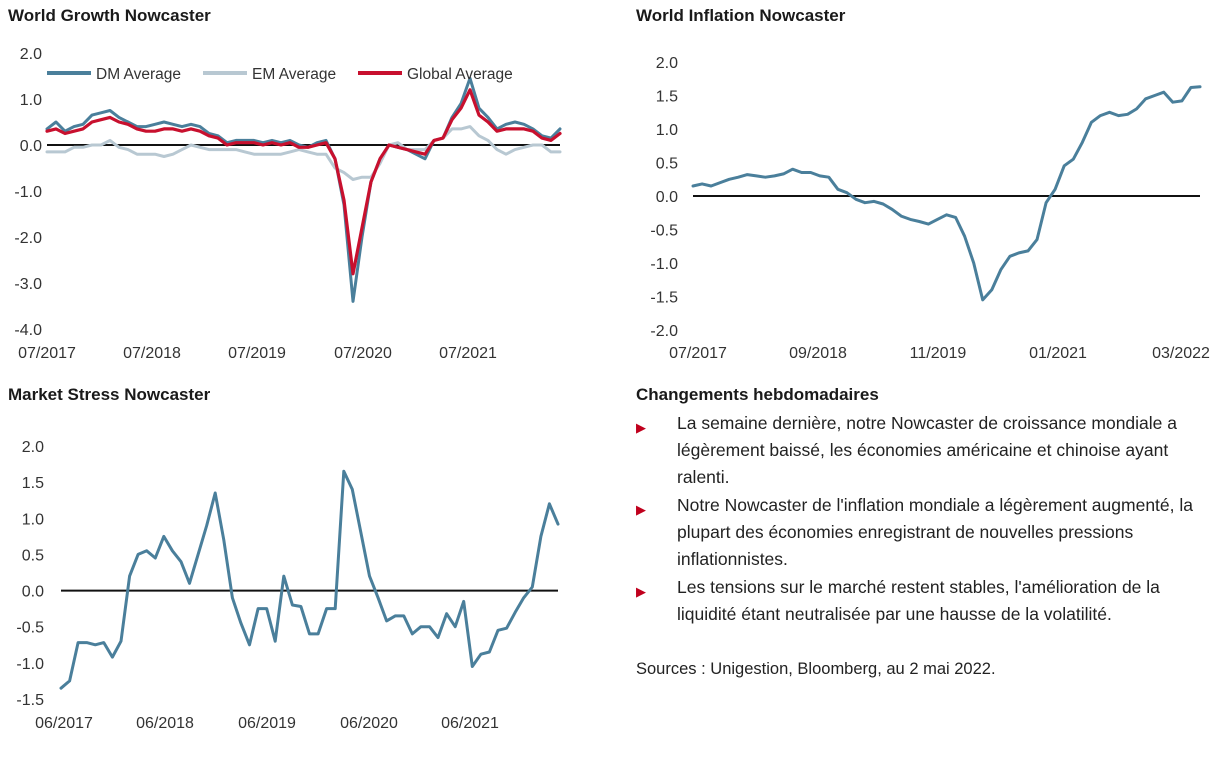  I want to click on growth-y-tick-label: 0.0, so click(31, 146).